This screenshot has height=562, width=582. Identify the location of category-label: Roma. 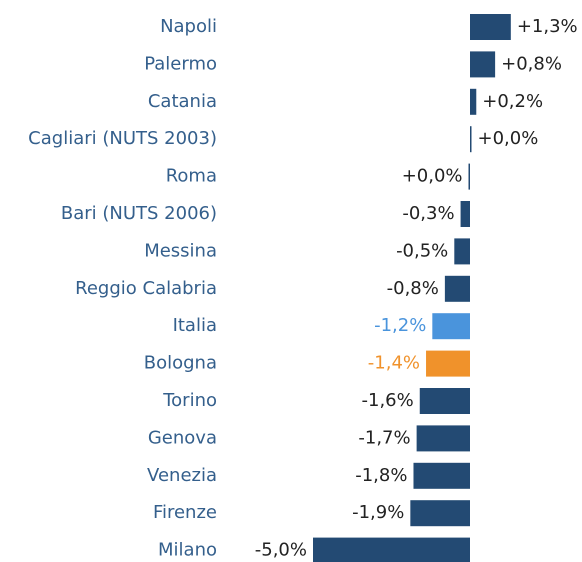
(191, 176).